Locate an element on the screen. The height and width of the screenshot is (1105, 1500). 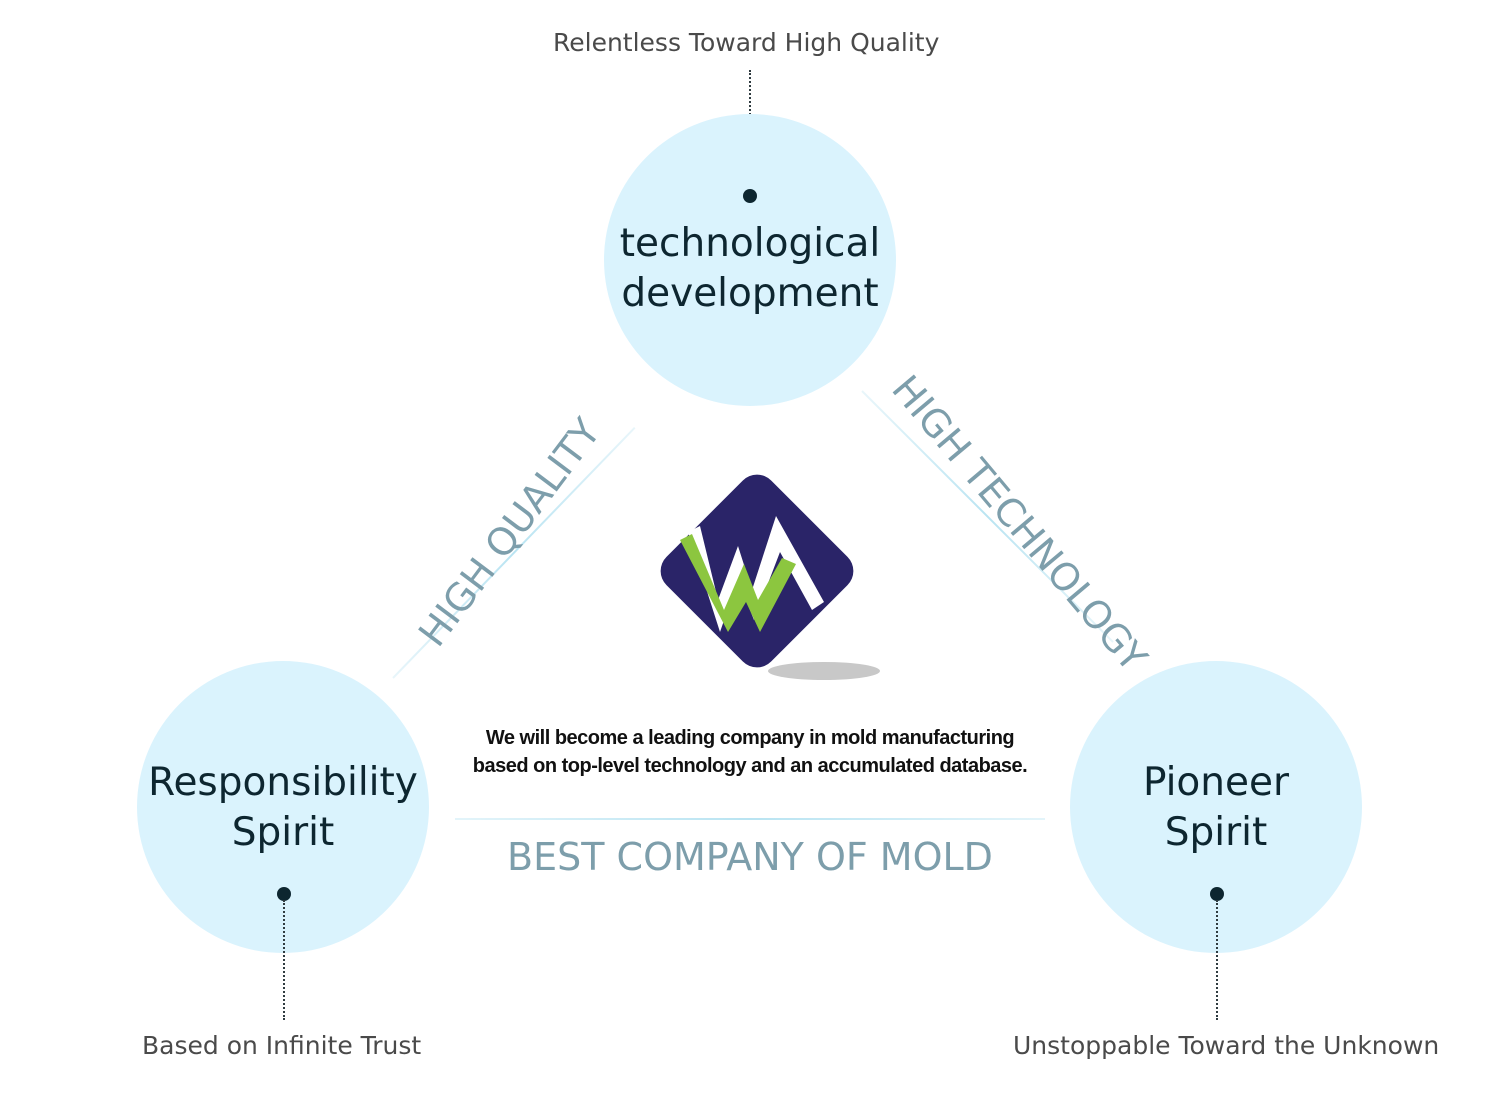
high-technology-label: HIGH TECHNOLOGY is located at coordinates (1019, 523).